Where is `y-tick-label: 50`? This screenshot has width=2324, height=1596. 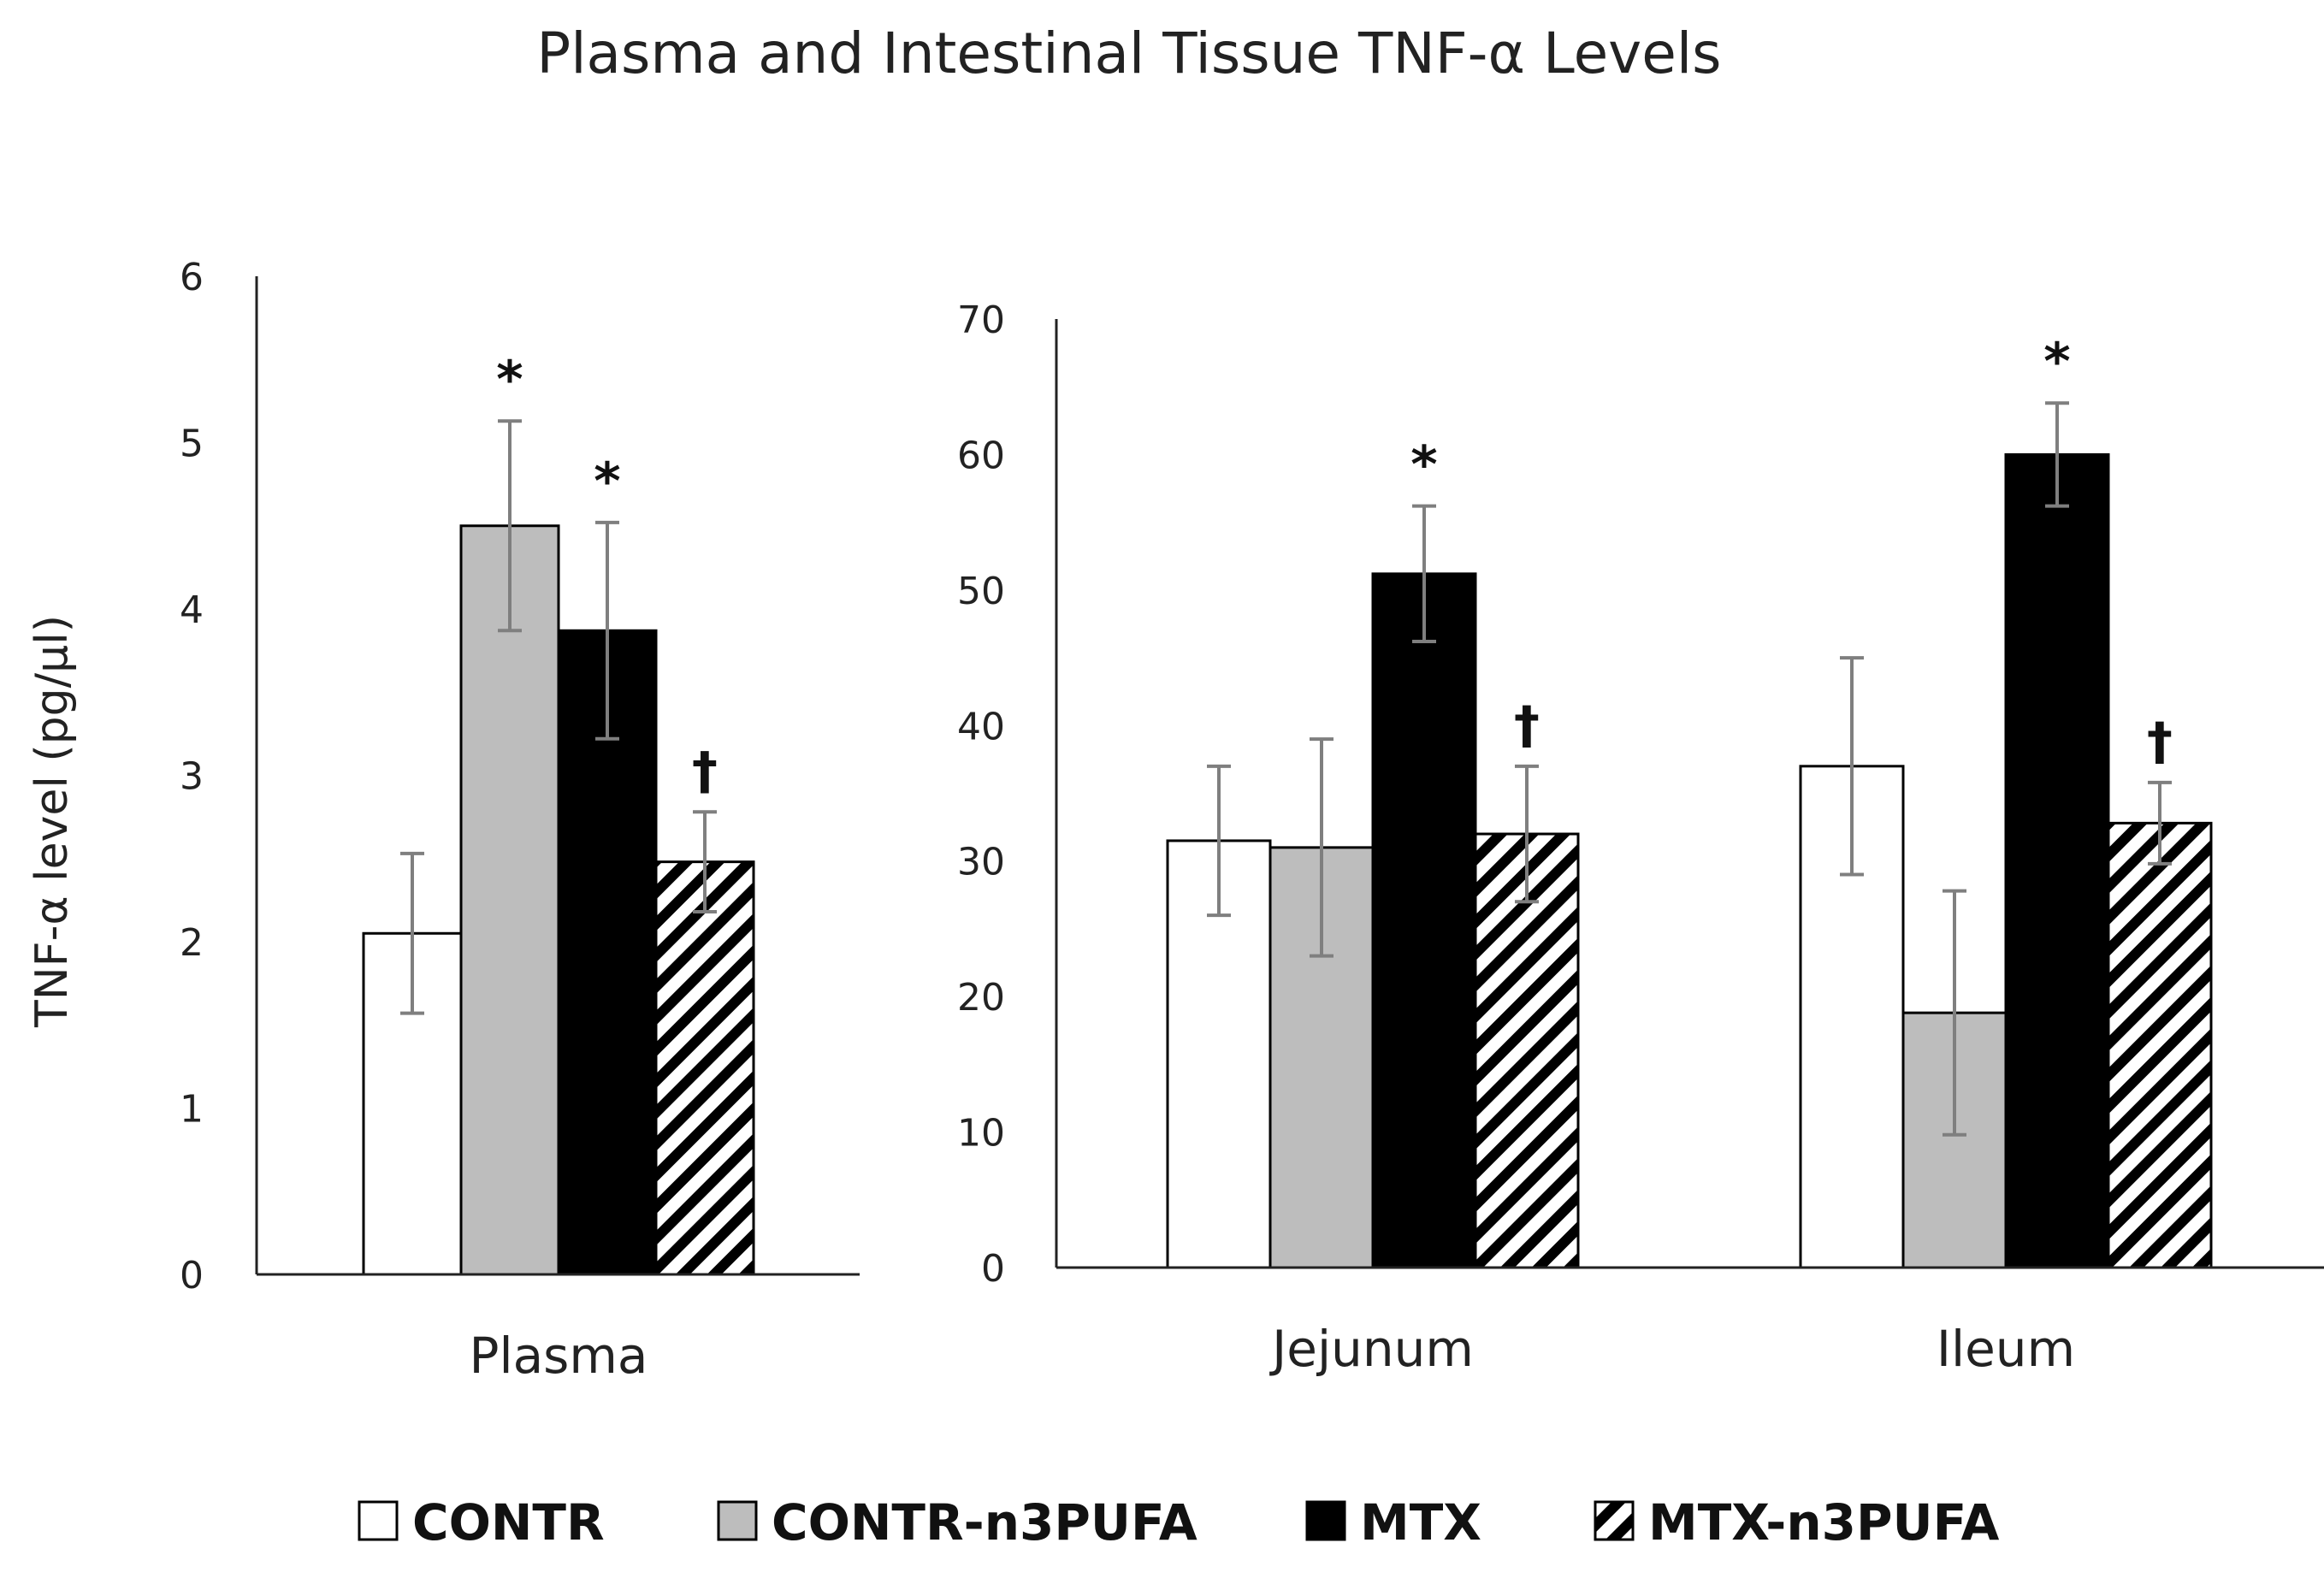
y-tick-label: 50 is located at coordinates (981, 592).